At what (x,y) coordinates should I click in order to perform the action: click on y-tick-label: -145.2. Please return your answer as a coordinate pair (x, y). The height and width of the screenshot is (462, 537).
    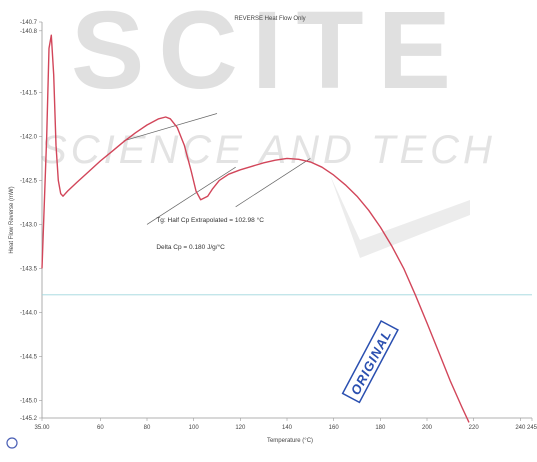
    Looking at the image, I should click on (29, 419).